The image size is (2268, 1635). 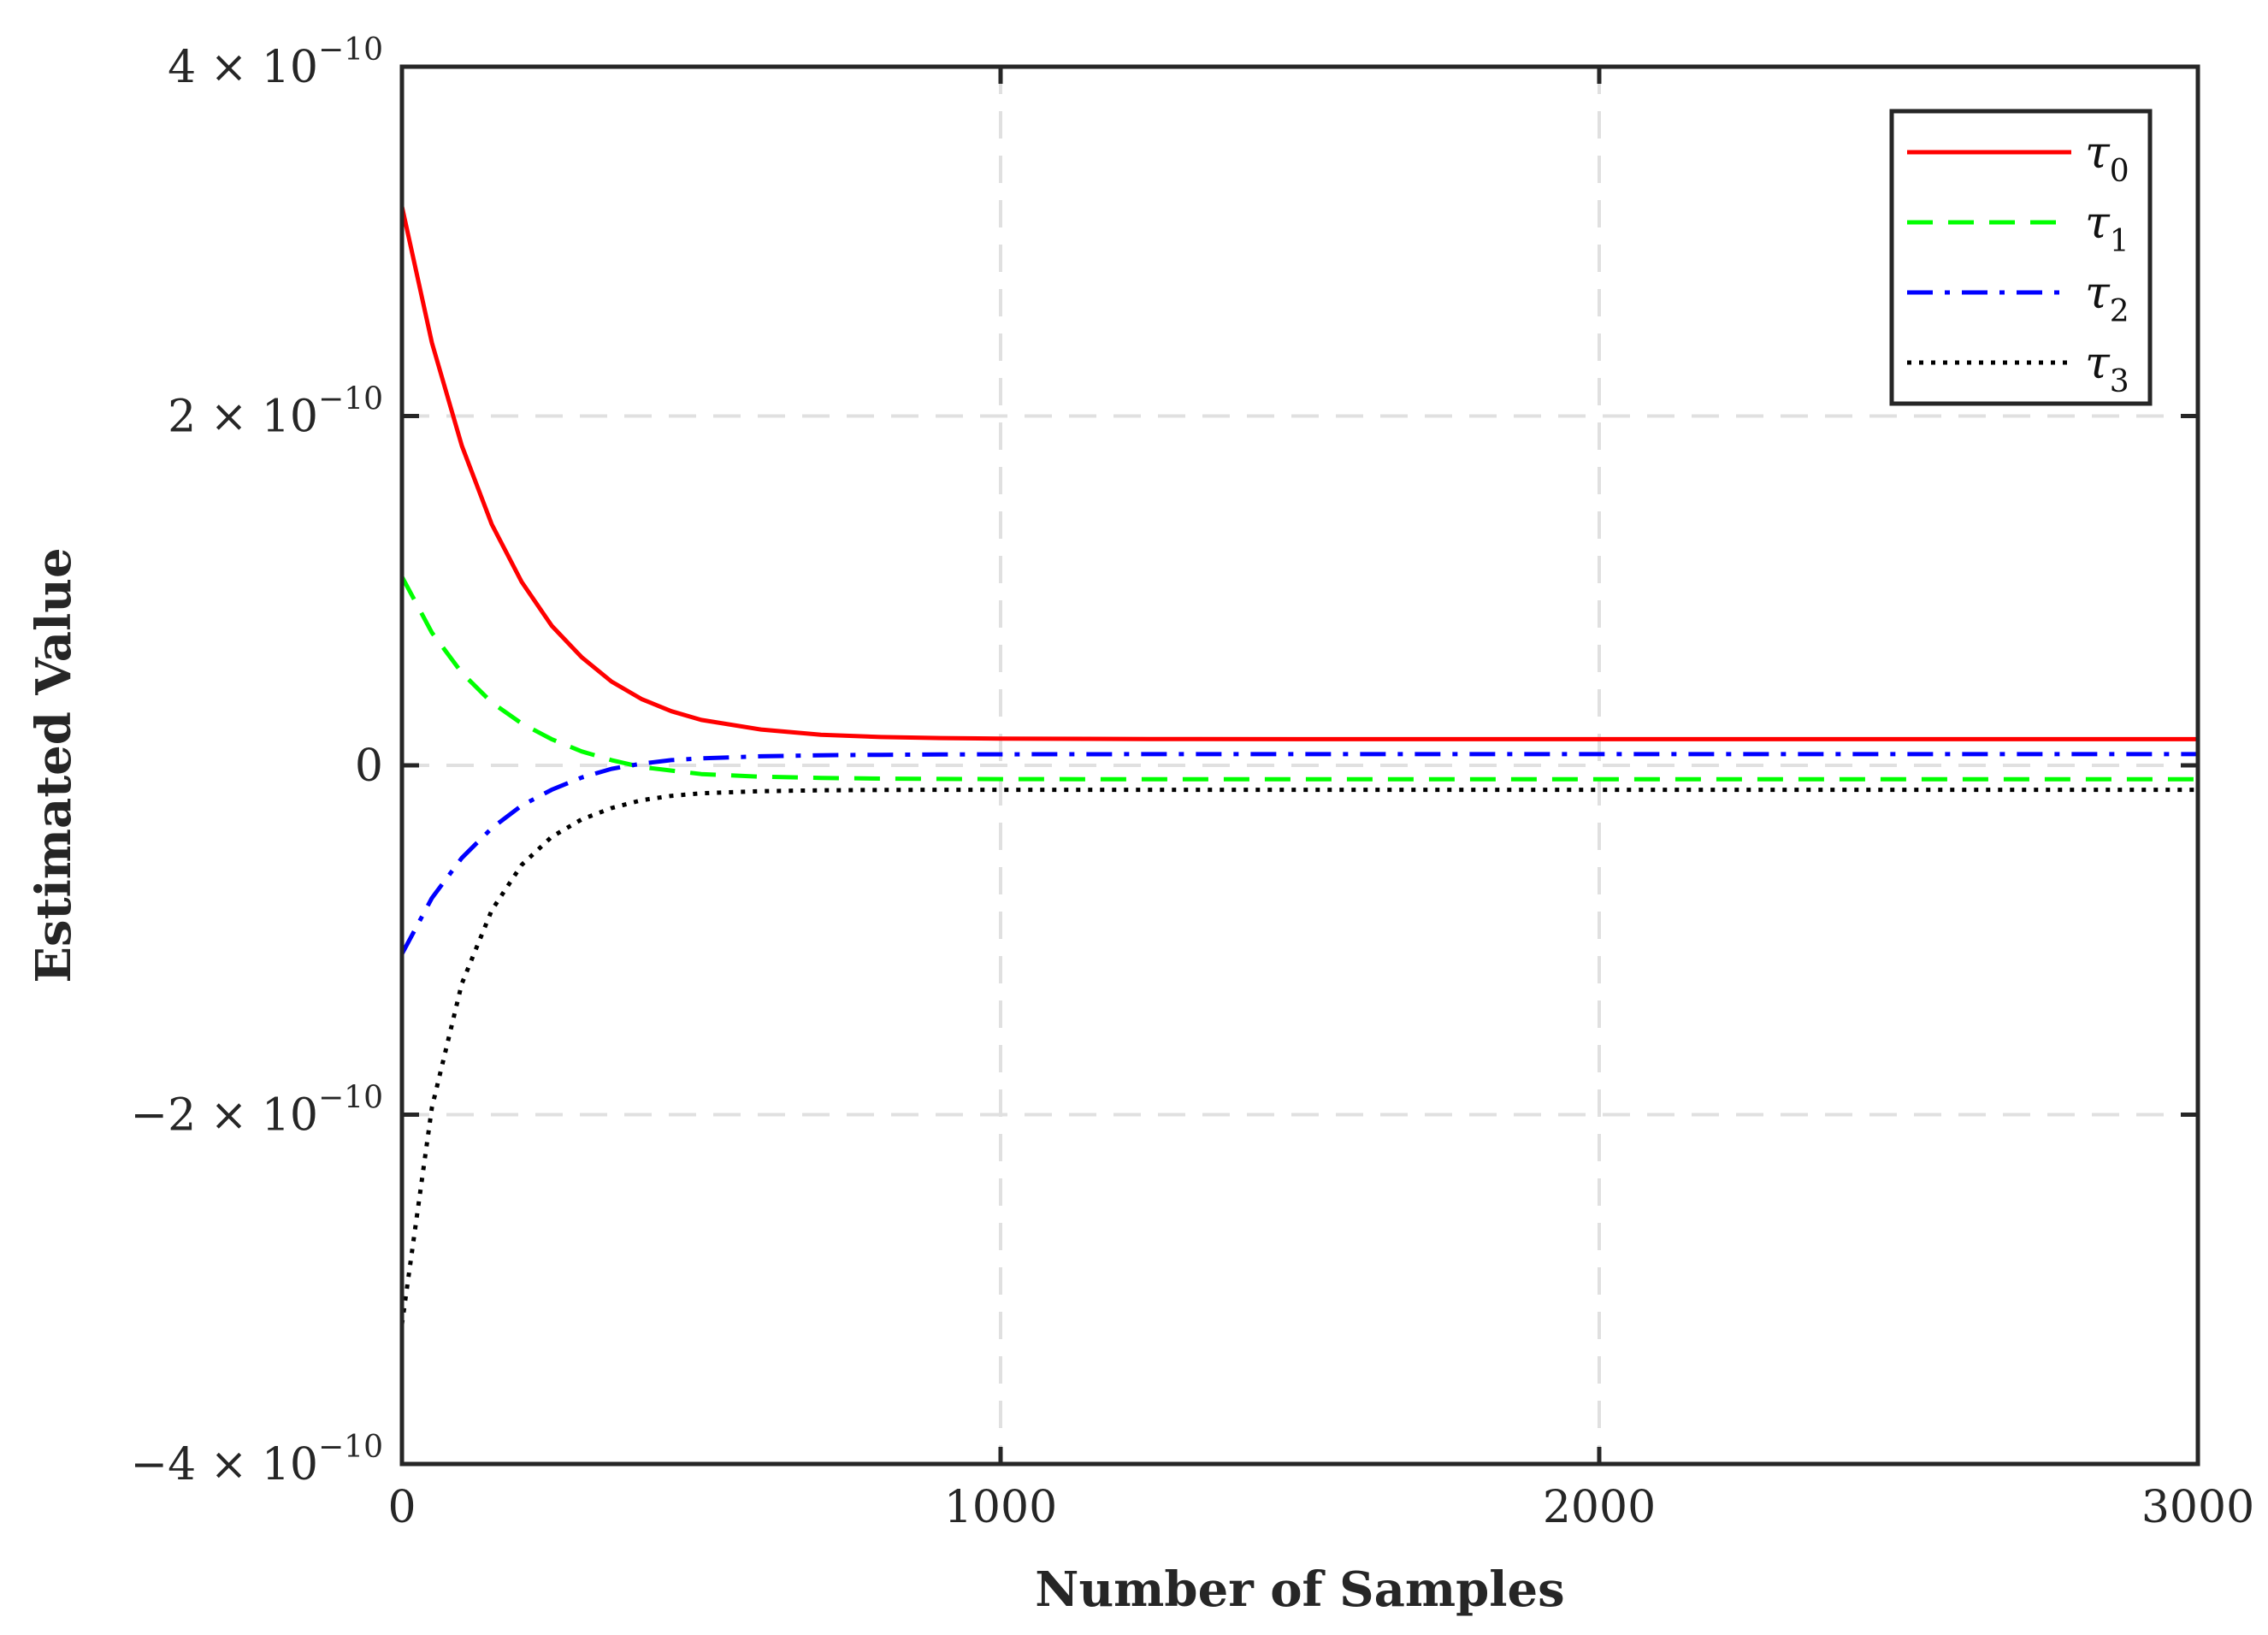 I want to click on x-tick-label: 0, so click(x=401, y=1507).